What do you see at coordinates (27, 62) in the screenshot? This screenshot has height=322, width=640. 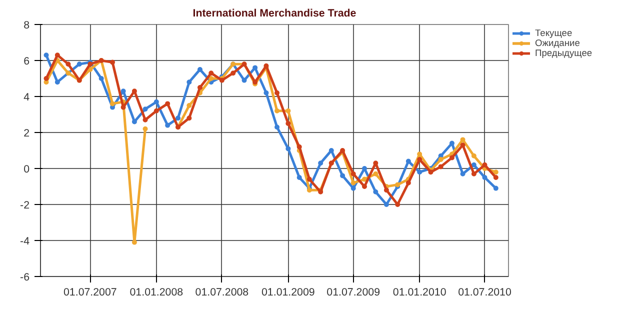 I see `y-tick-label: 6` at bounding box center [27, 62].